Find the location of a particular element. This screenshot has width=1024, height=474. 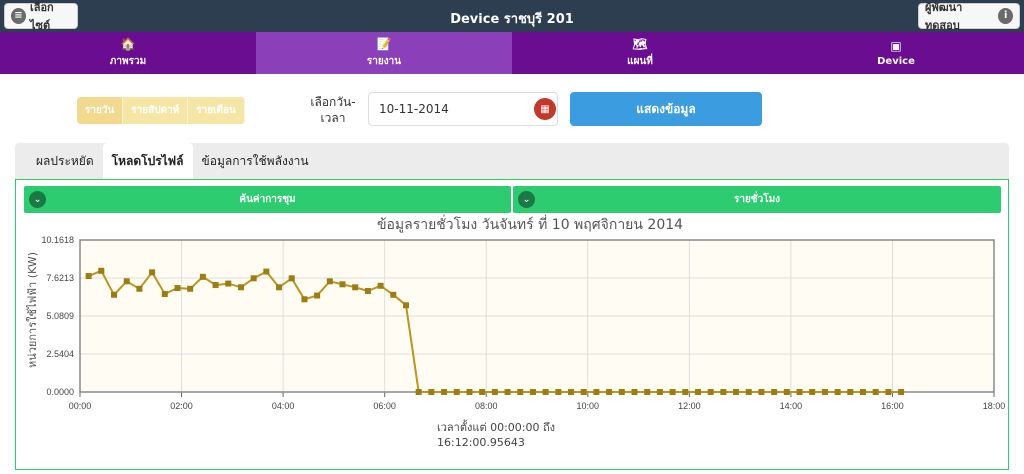

x-tick-label: 12:00 is located at coordinates (689, 406).